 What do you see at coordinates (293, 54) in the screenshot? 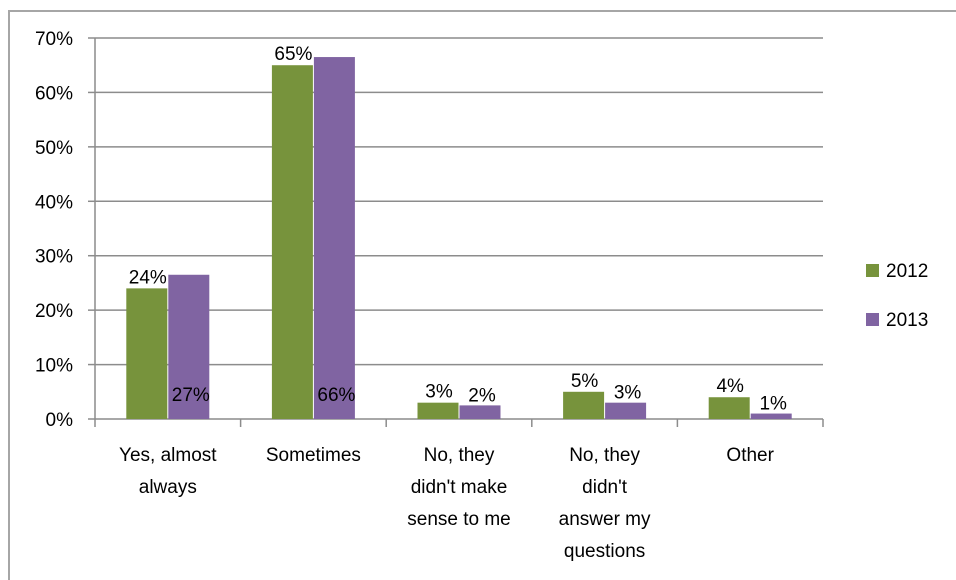
I see `data-label-2012: 65%` at bounding box center [293, 54].